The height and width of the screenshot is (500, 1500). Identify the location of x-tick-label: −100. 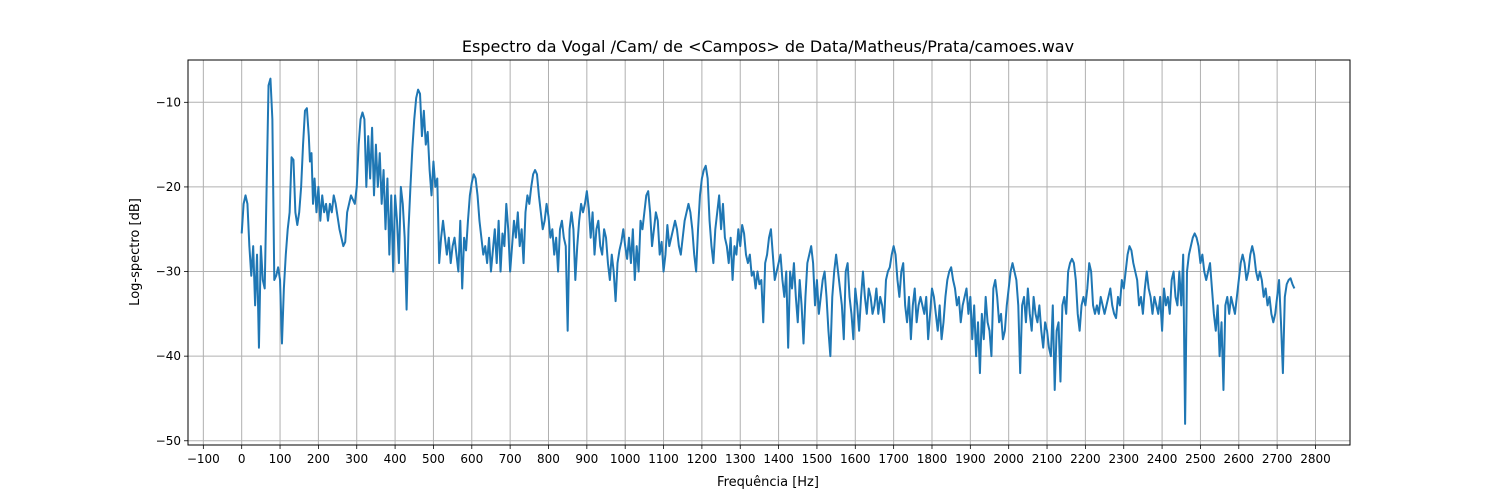
(203, 459).